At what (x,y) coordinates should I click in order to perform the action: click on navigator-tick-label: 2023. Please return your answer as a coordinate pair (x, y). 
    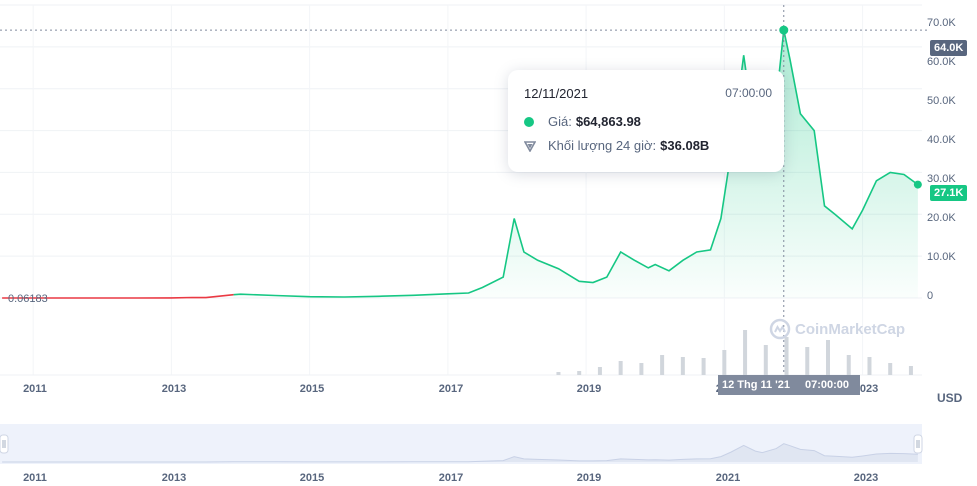
    Looking at the image, I should click on (866, 478).